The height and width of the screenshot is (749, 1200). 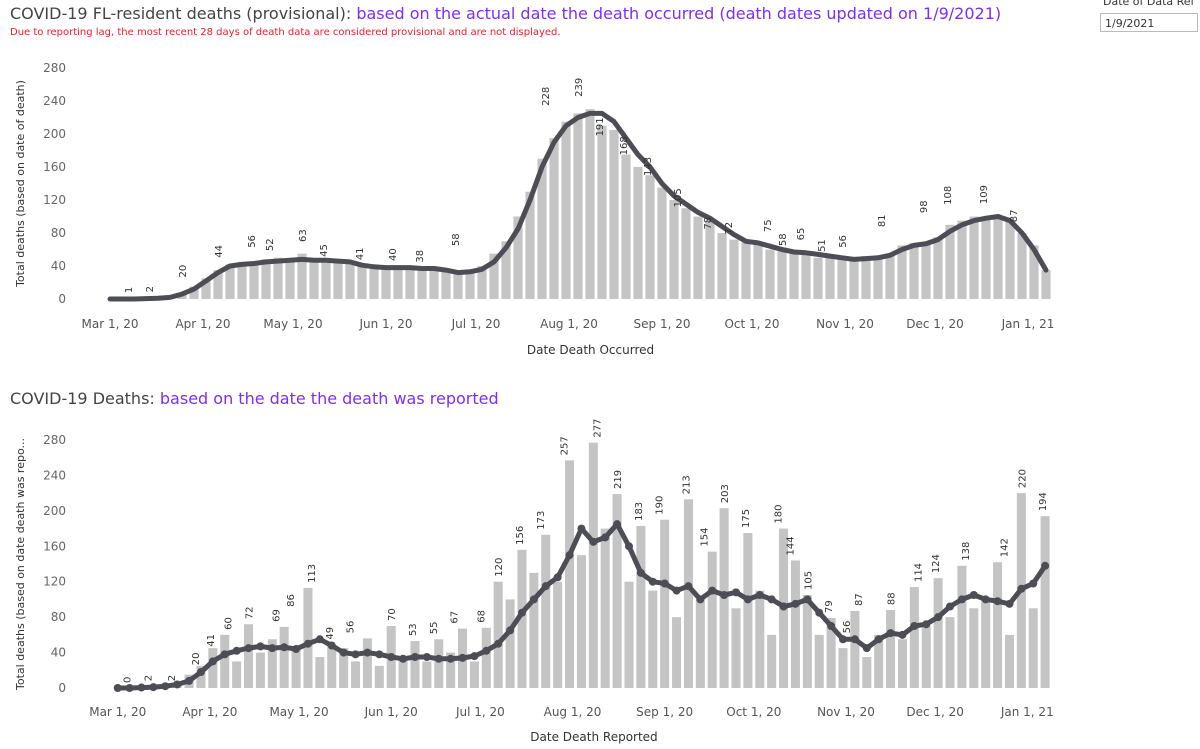 What do you see at coordinates (704, 537) in the screenshot?
I see `data-label: 154` at bounding box center [704, 537].